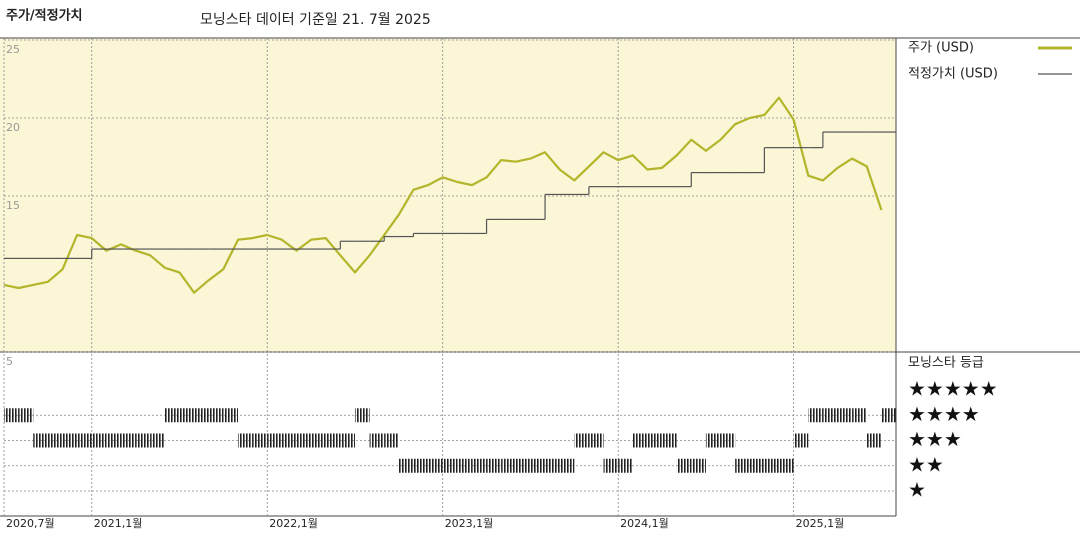 This screenshot has height=540, width=1080. What do you see at coordinates (44, 16) in the screenshot?
I see `chart-title: 주가/적정가치` at bounding box center [44, 16].